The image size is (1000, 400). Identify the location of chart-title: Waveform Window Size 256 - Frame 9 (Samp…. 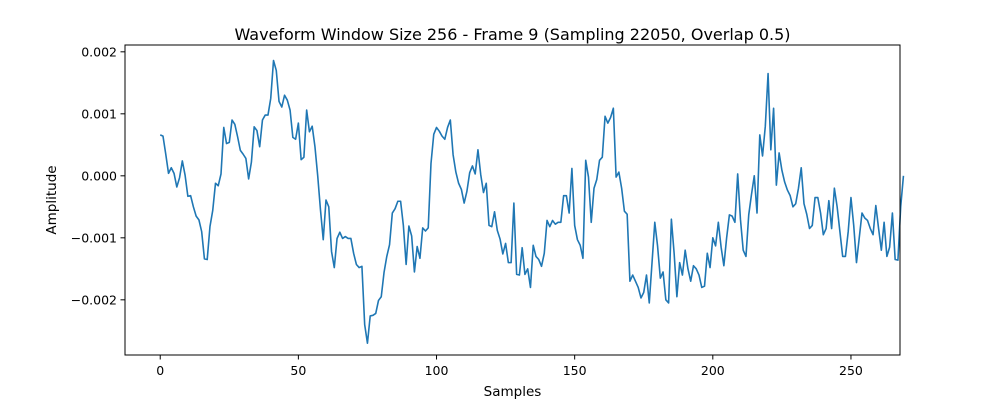
(512, 34).